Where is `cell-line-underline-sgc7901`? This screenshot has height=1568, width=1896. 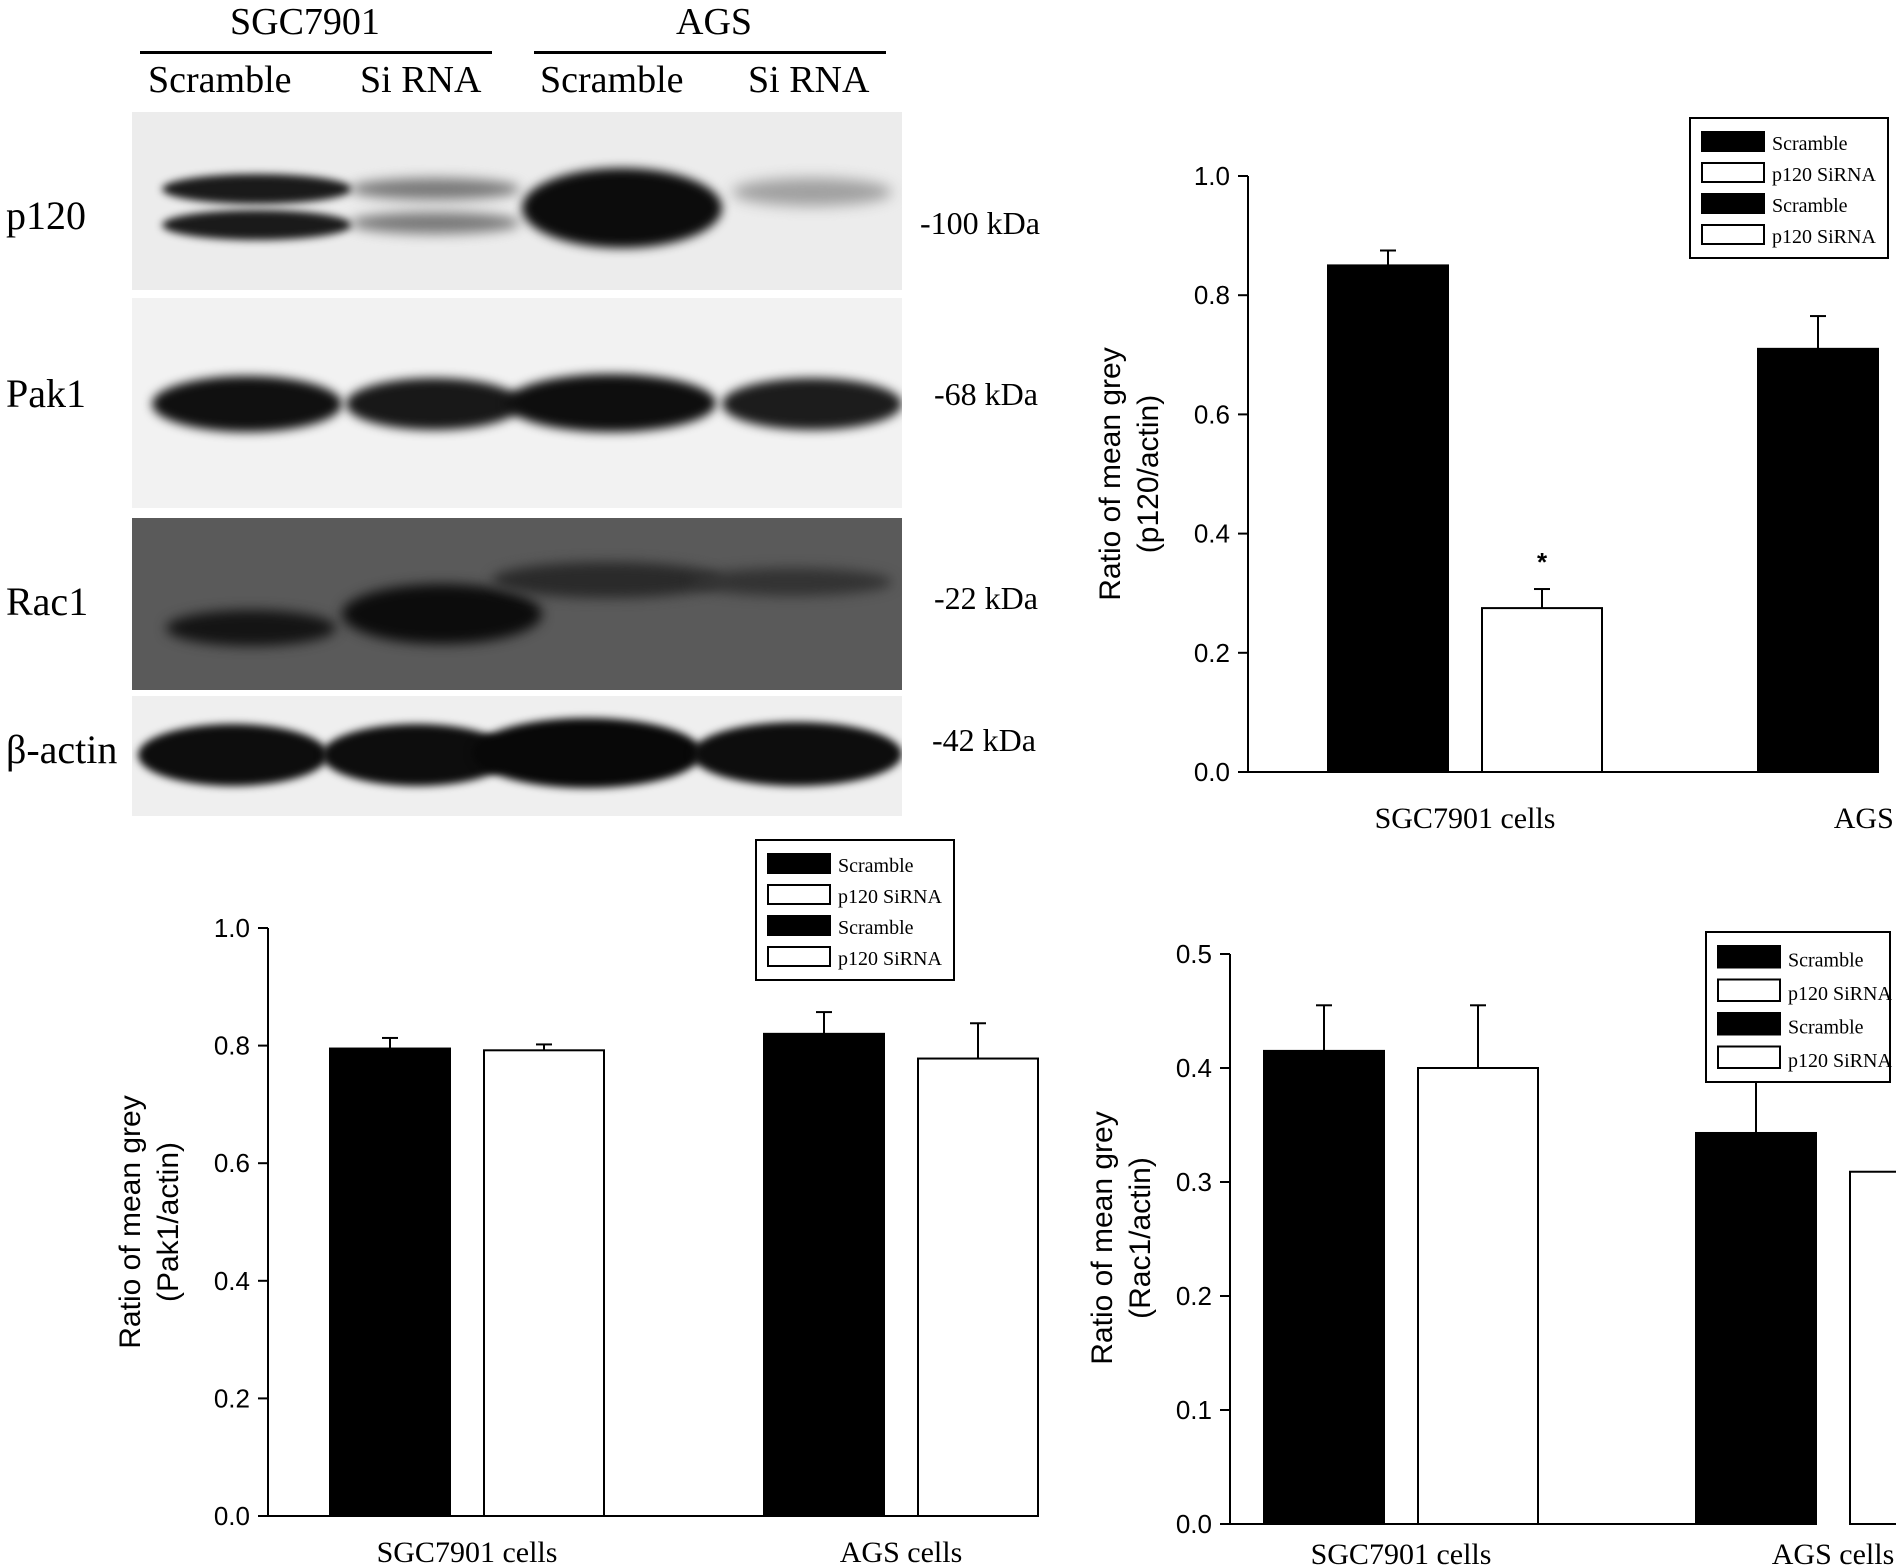
cell-line-underline-sgc7901 is located at coordinates (316, 52).